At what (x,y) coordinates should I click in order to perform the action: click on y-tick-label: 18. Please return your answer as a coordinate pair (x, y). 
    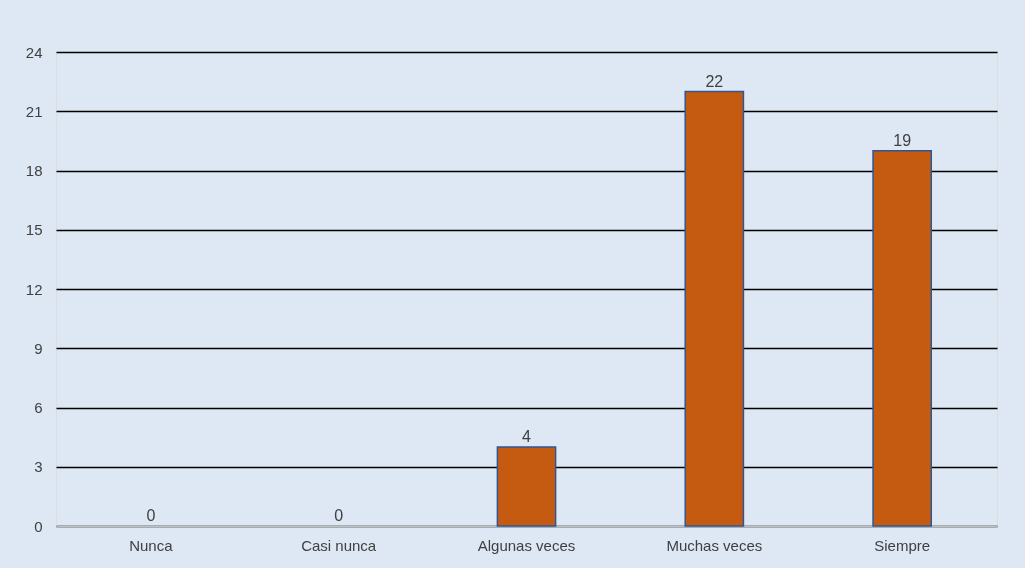
    Looking at the image, I should click on (34, 170).